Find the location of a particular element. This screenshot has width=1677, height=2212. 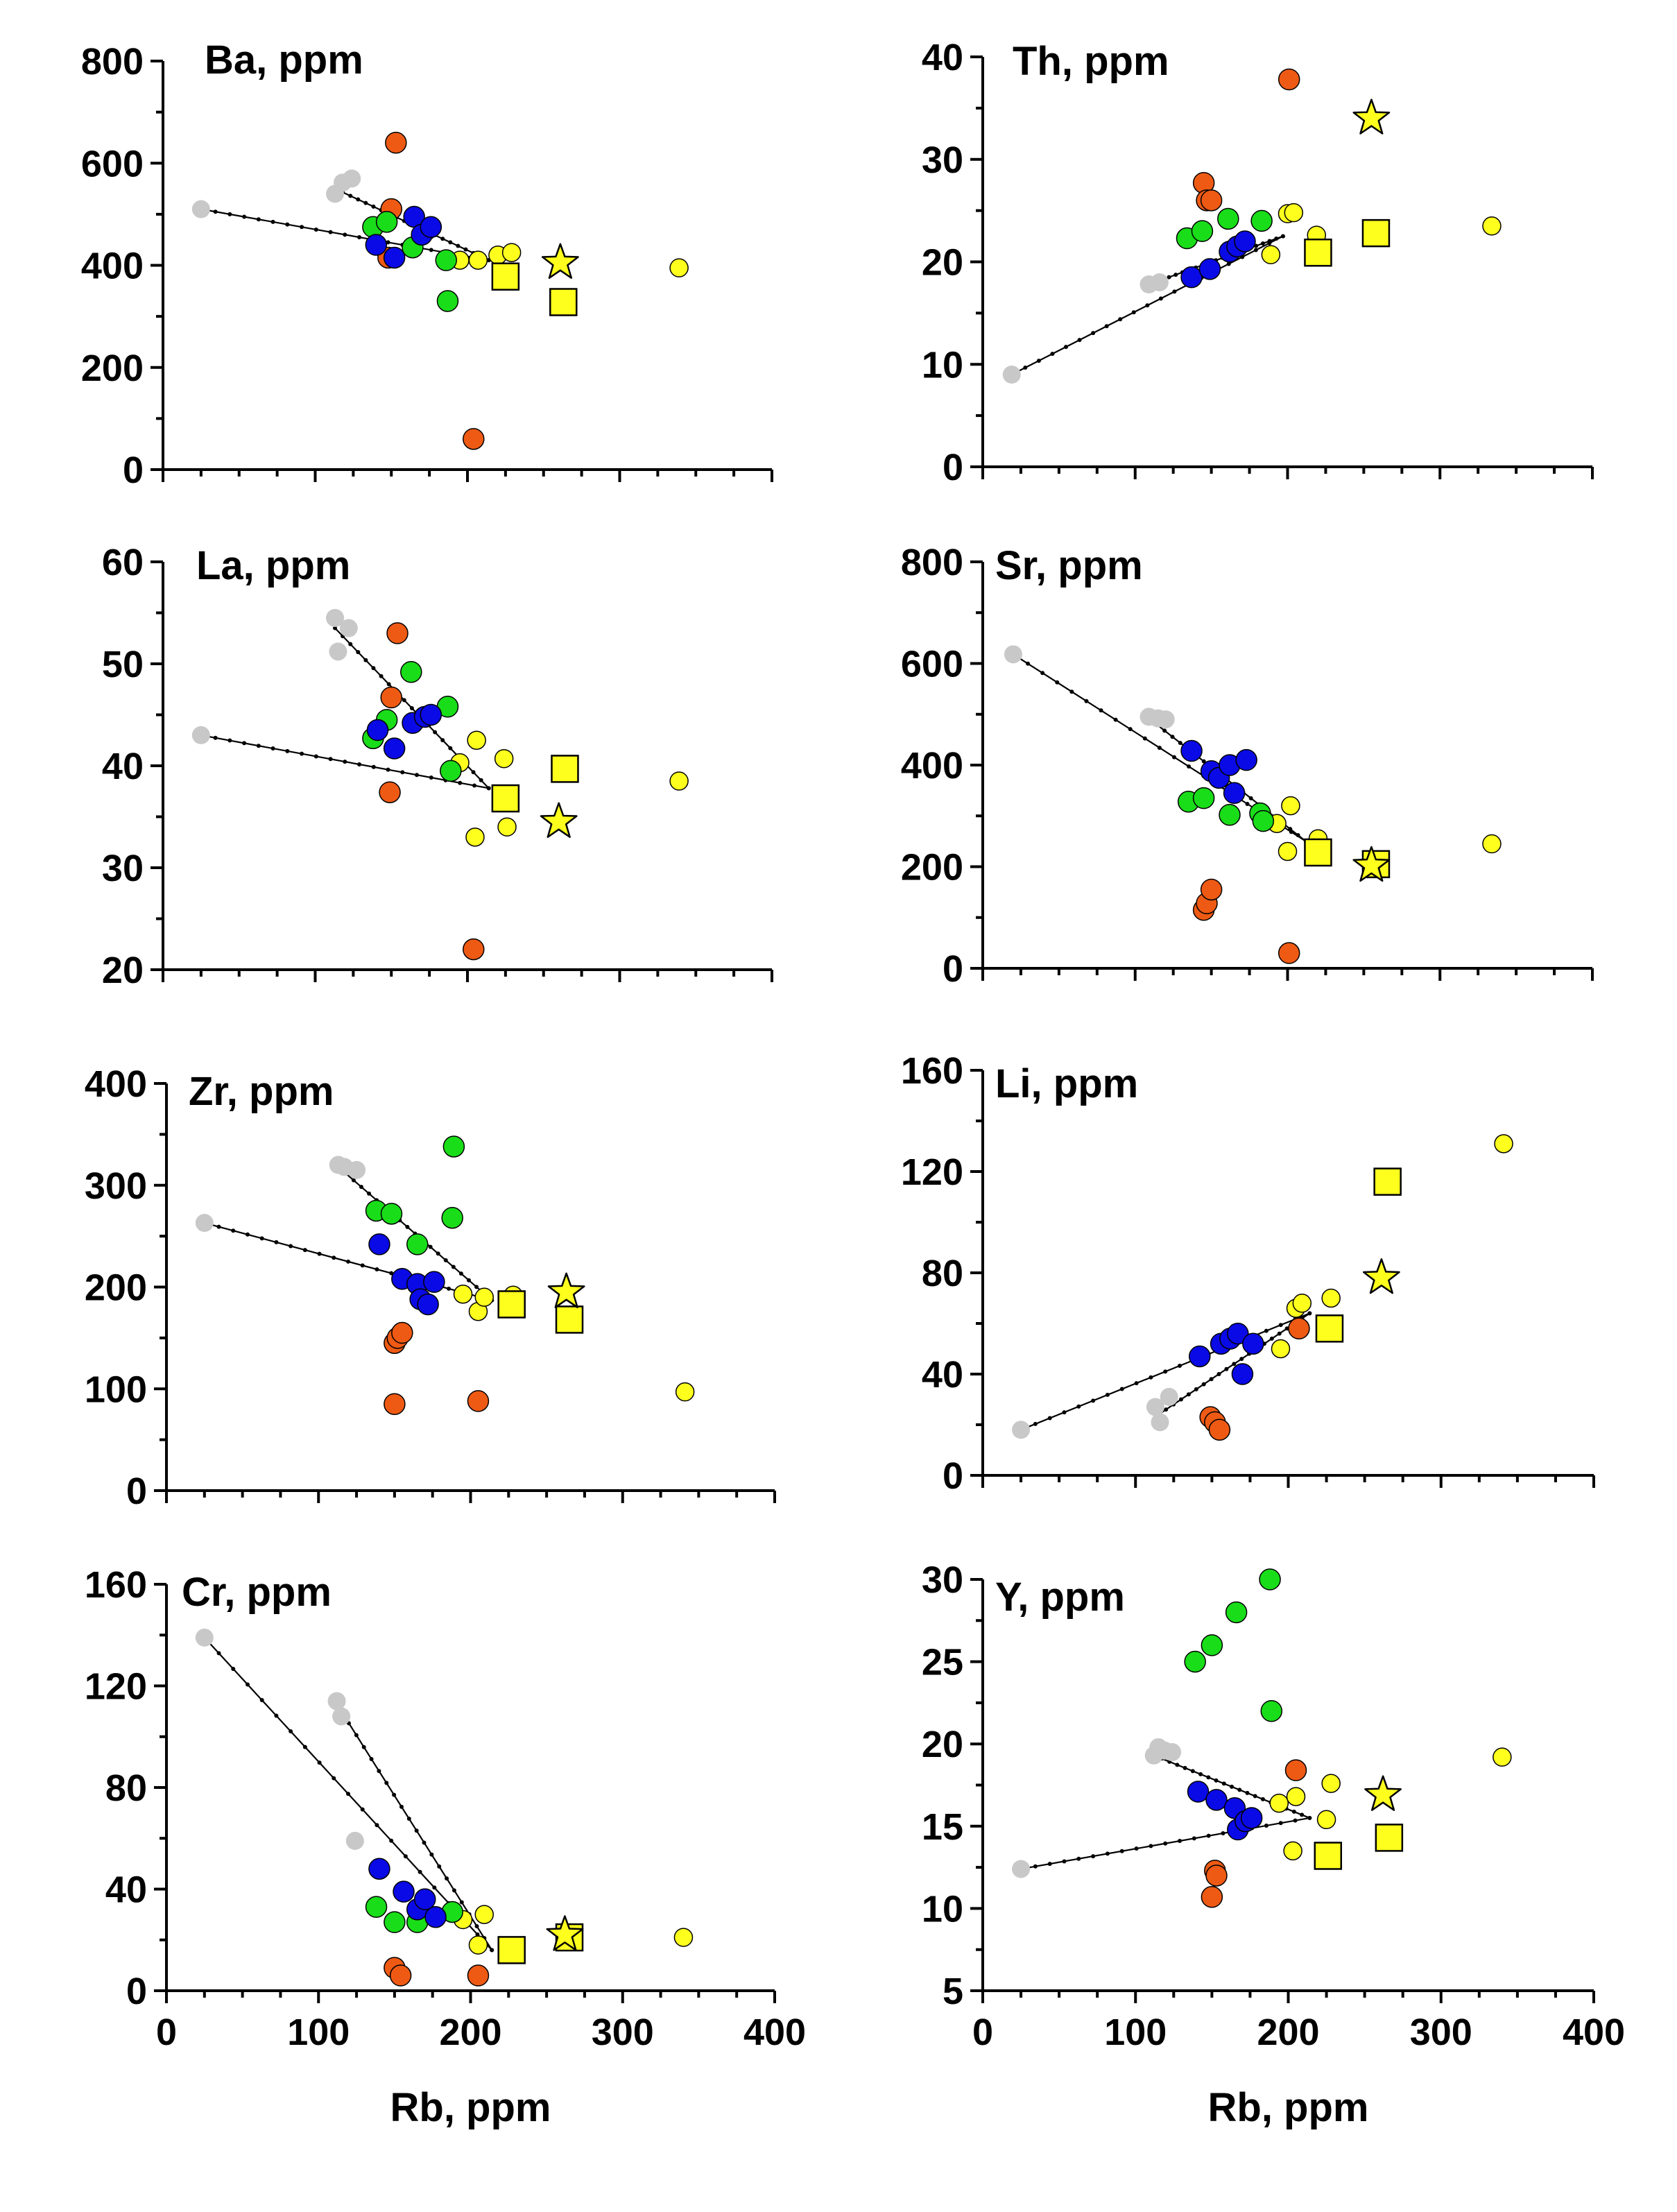

panel-title: Zr, ppm is located at coordinates (261, 1091).